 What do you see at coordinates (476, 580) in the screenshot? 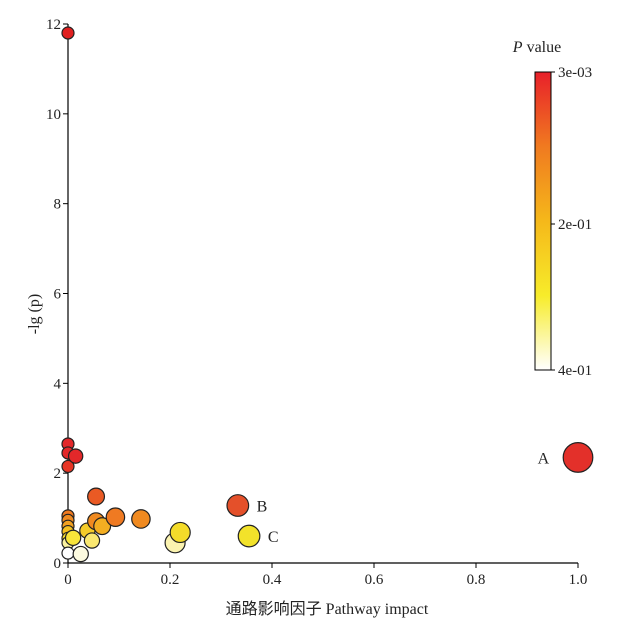
I see `x-tick-label: 0.8` at bounding box center [476, 580].